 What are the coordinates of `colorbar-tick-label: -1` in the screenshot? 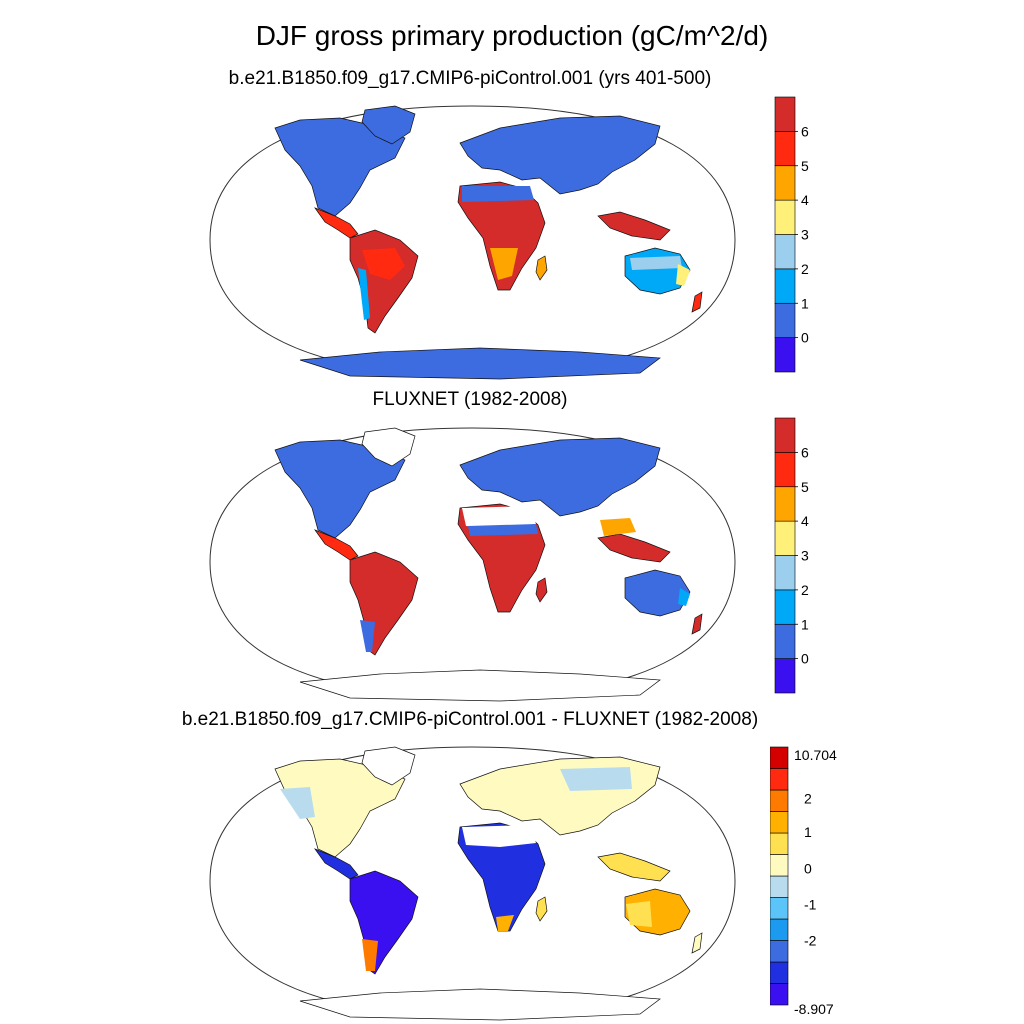 It's located at (810, 904).